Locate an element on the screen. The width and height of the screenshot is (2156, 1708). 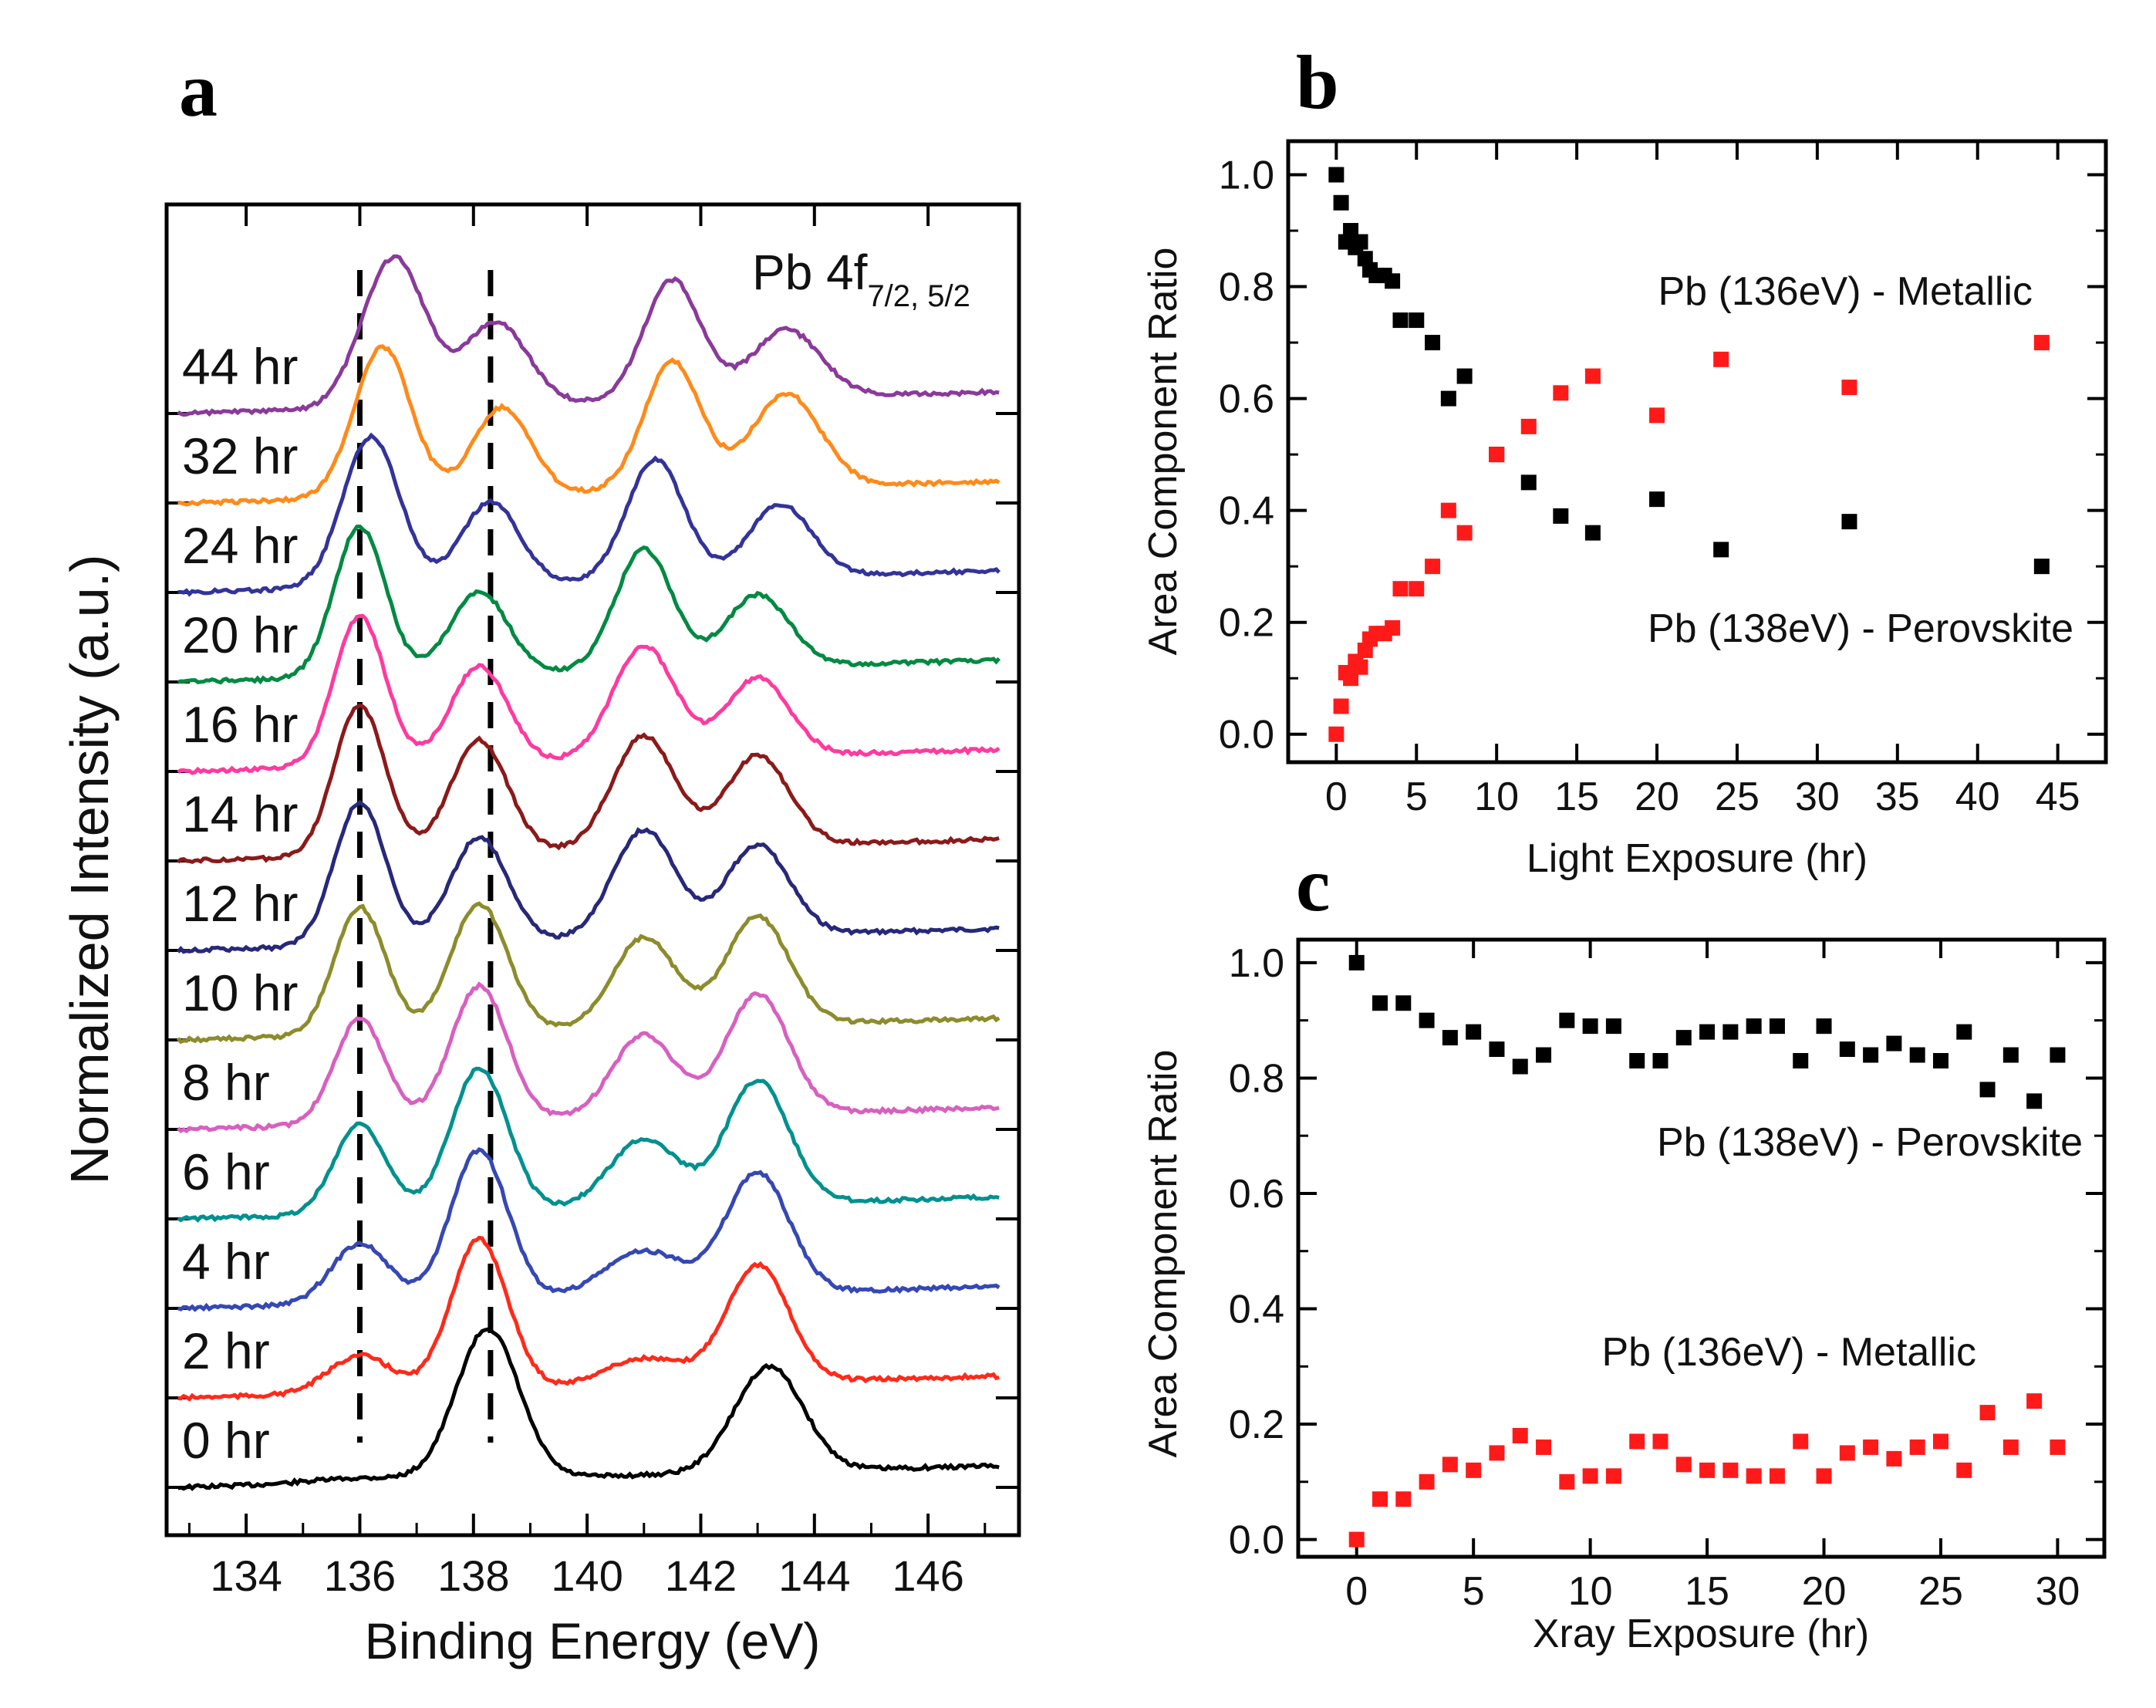
spectrum-label: 32 hr is located at coordinates (240, 456).